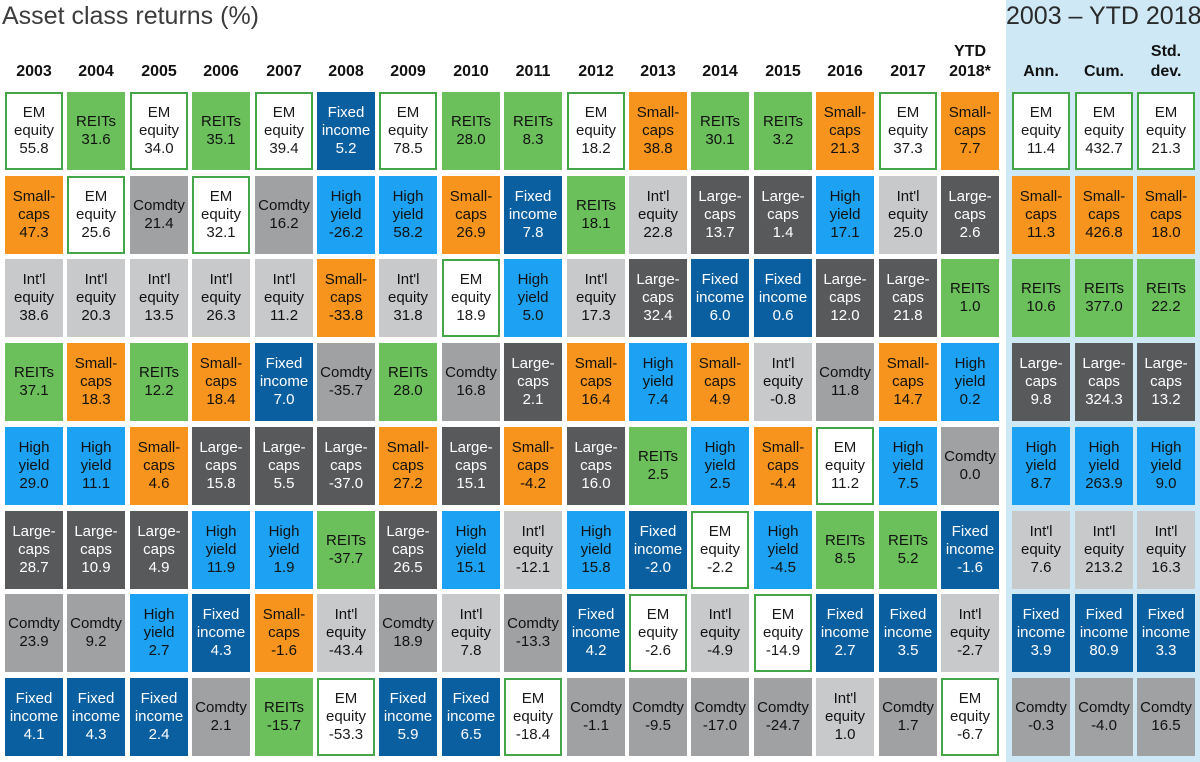 This screenshot has width=1200, height=762. Describe the element at coordinates (970, 148) in the screenshot. I see `return-value: 7.7` at that location.